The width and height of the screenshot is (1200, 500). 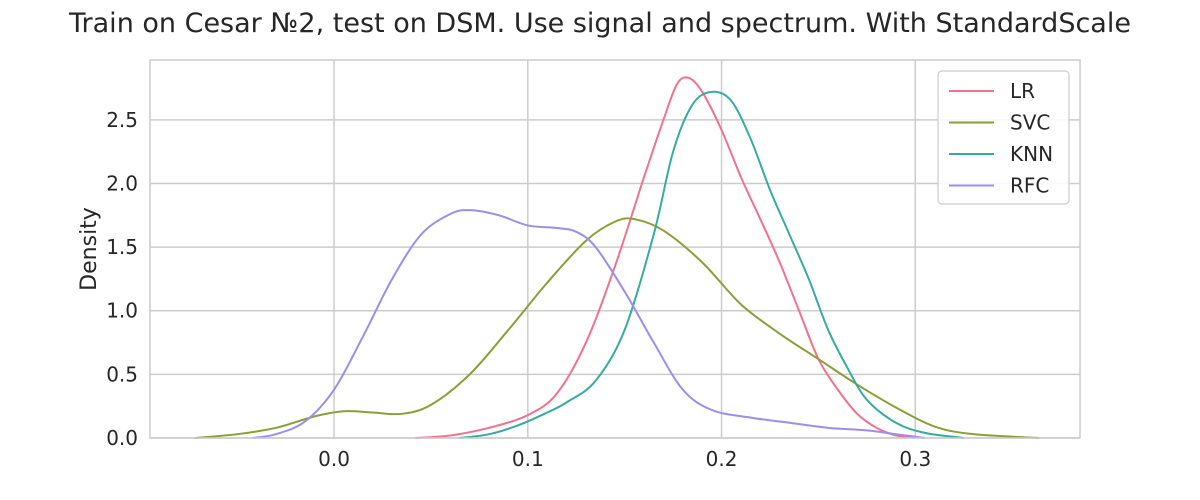 I want to click on legend-box, so click(x=1003, y=137).